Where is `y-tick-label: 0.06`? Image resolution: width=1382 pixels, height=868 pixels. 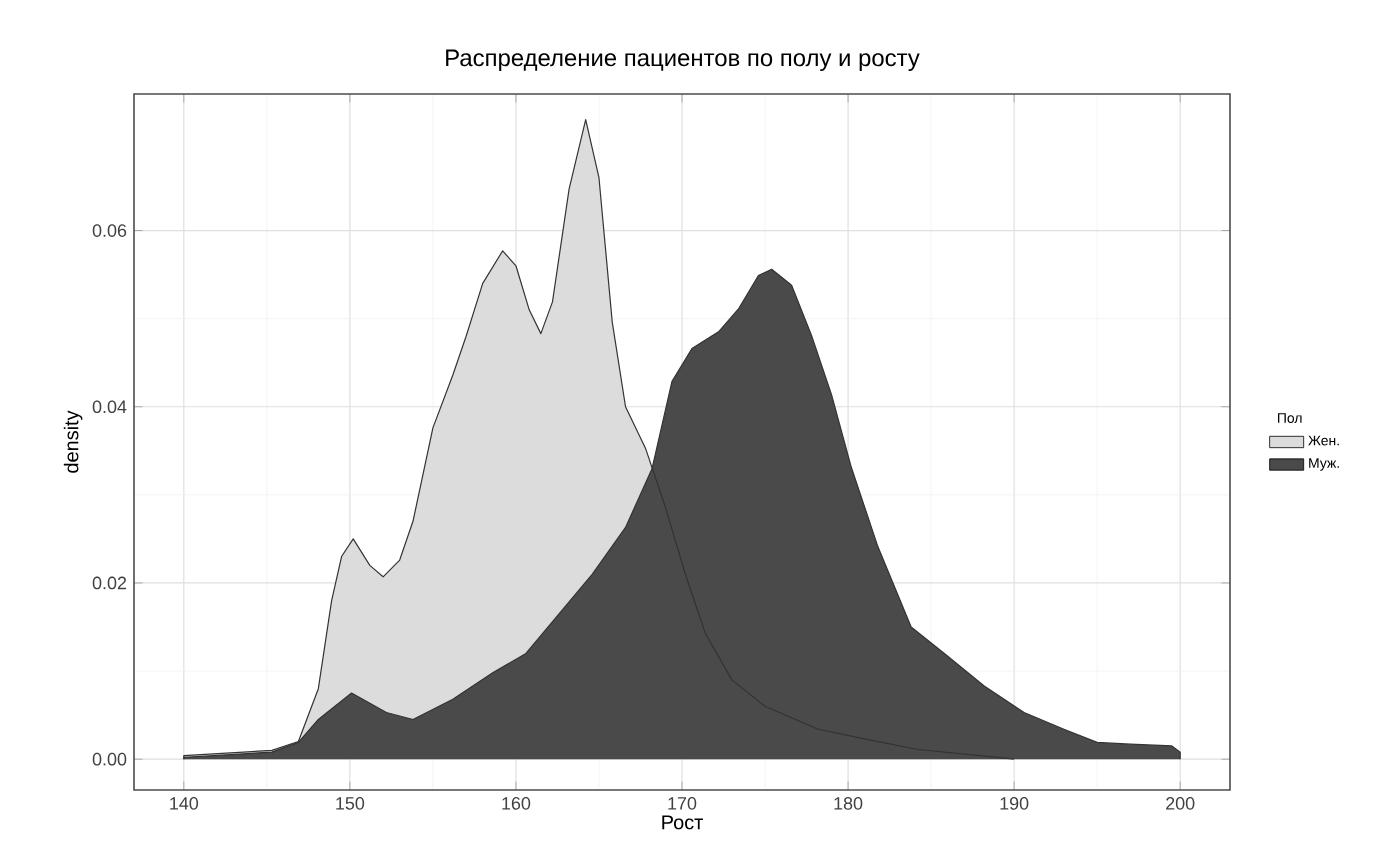
y-tick-label: 0.06 is located at coordinates (109, 230).